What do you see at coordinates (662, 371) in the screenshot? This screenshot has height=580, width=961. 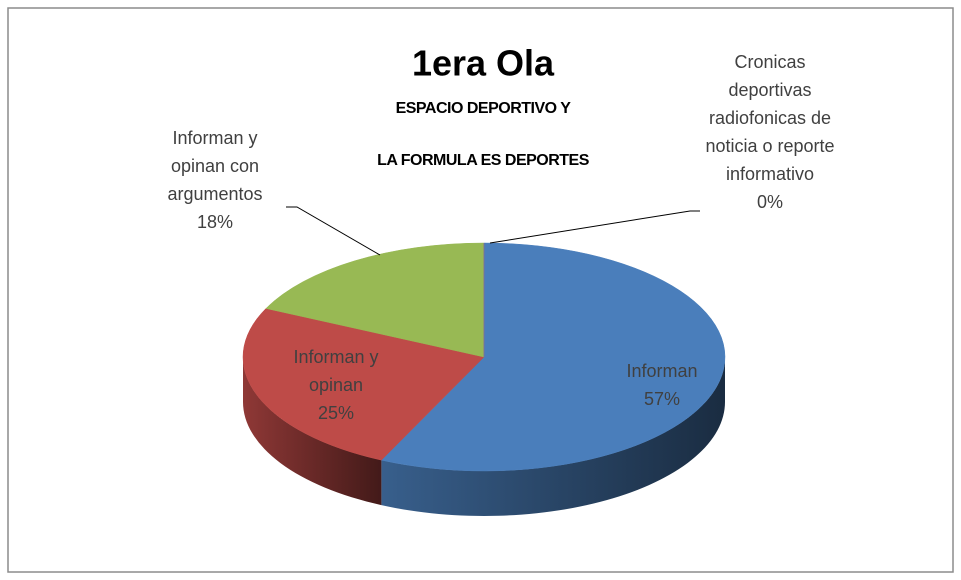 I see `category-label: Informan` at bounding box center [662, 371].